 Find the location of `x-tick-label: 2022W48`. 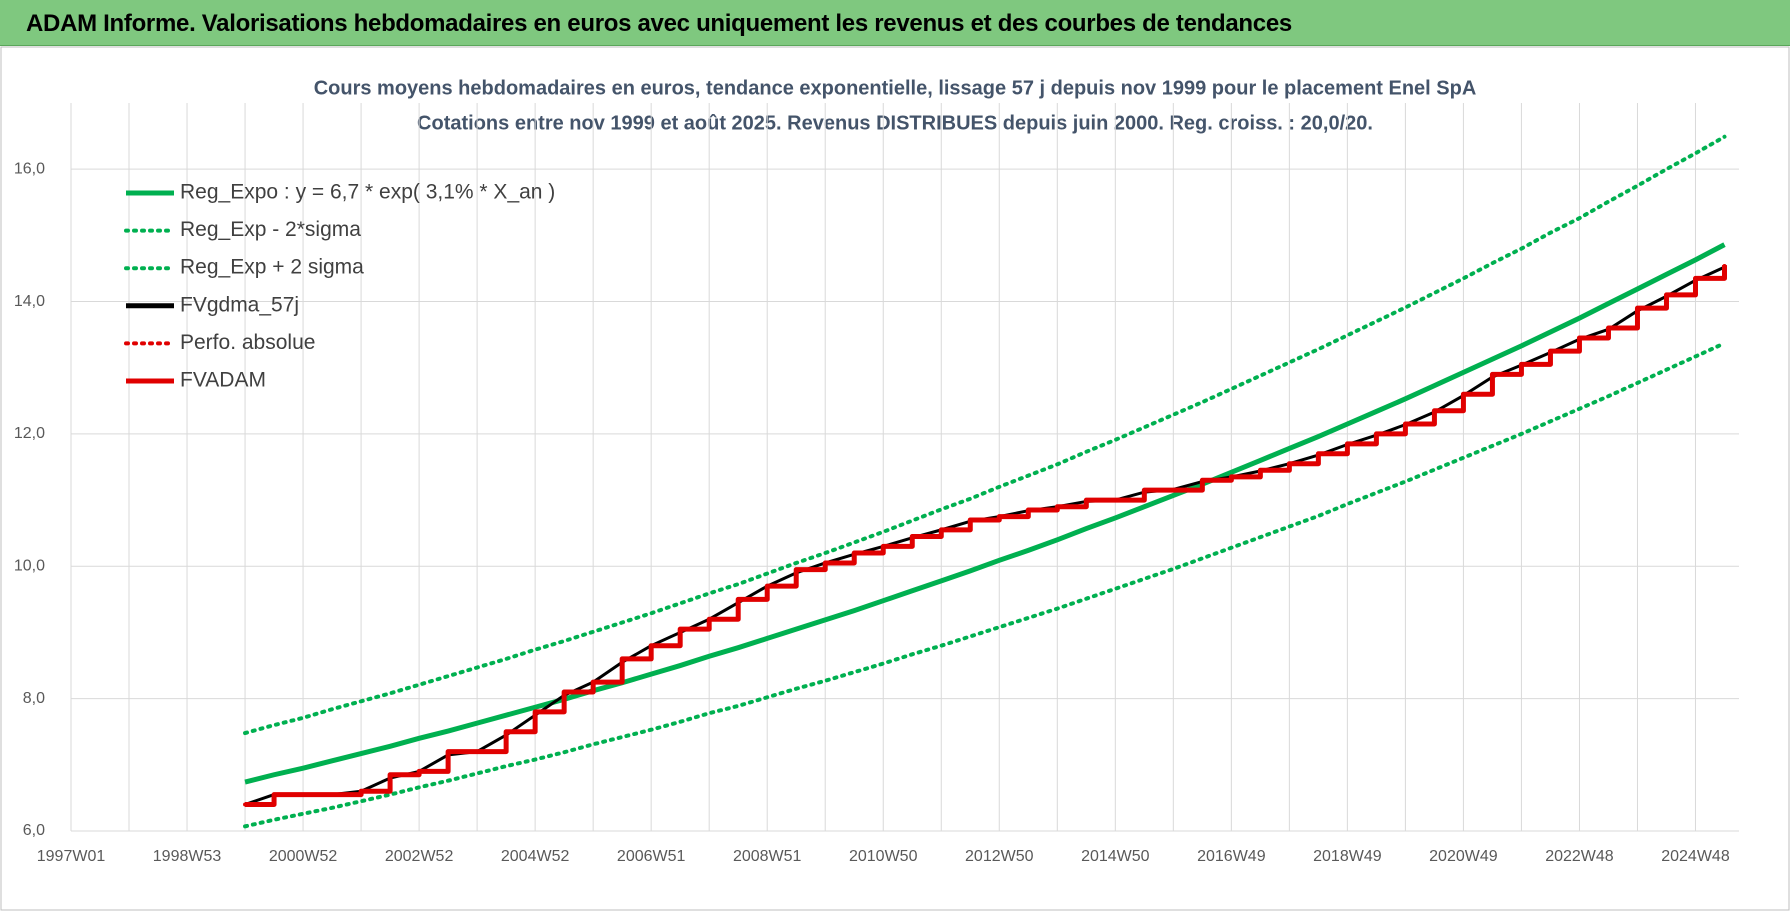

x-tick-label: 2022W48 is located at coordinates (1579, 856).